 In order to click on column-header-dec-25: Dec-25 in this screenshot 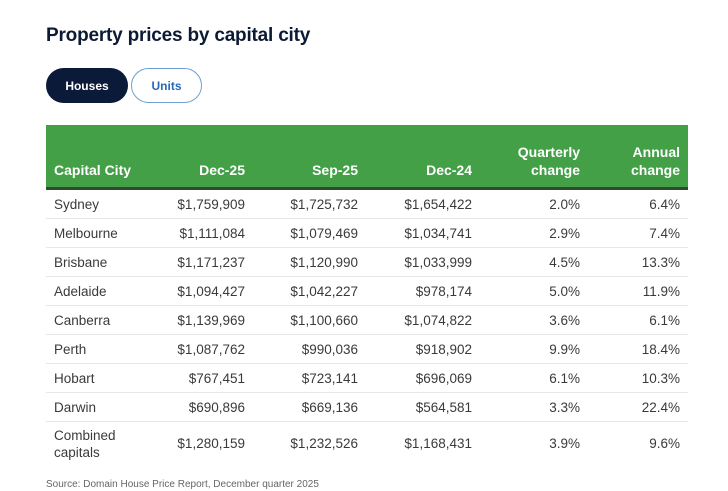, I will do `click(205, 157)`.